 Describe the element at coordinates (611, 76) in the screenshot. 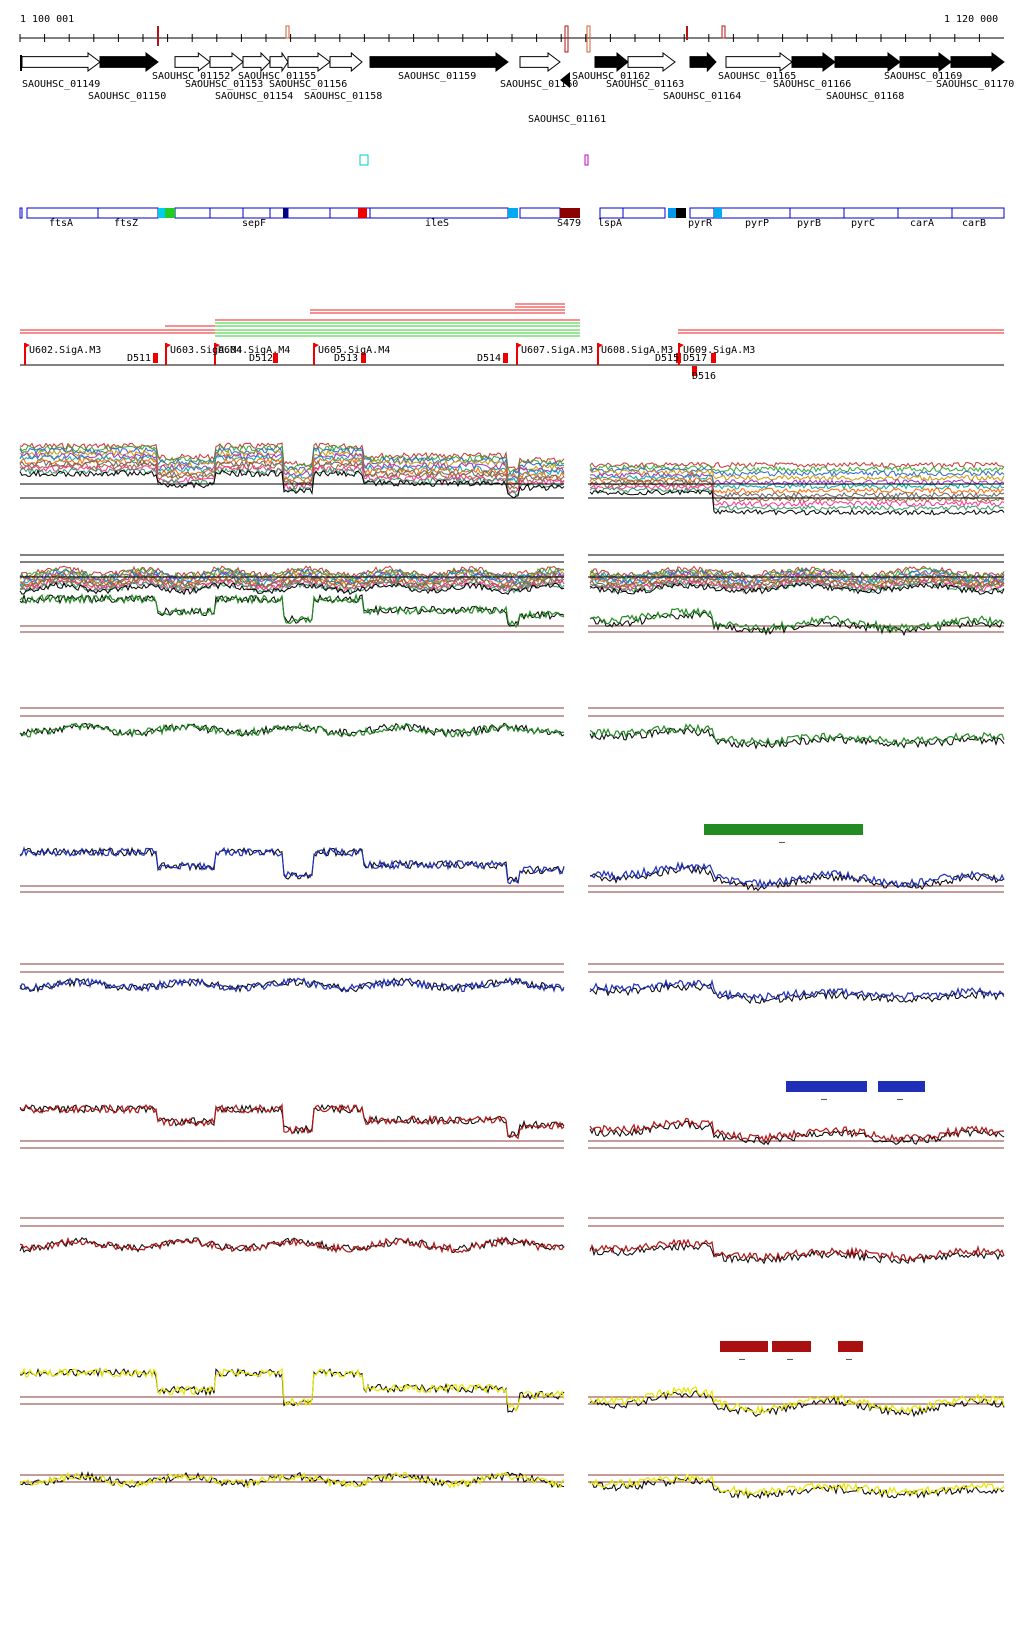

I see `gene-label: SAOUHSC_01162` at that location.